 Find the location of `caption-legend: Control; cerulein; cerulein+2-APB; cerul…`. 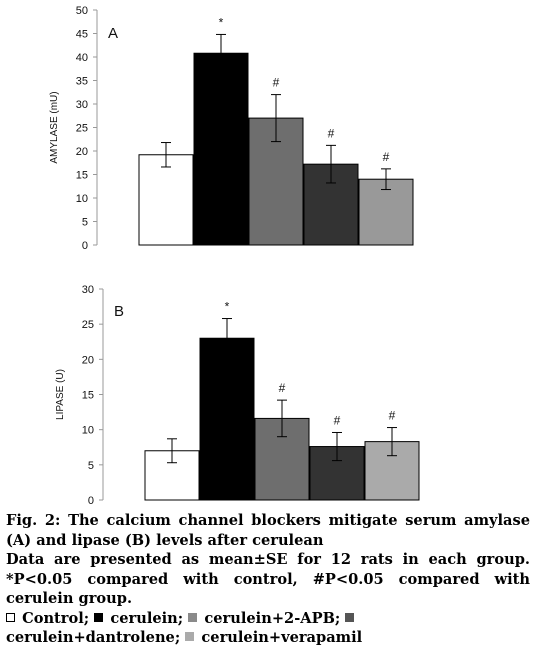

caption-legend: Control; cerulein; cerulein+2-APB; cerul… is located at coordinates (268, 628).